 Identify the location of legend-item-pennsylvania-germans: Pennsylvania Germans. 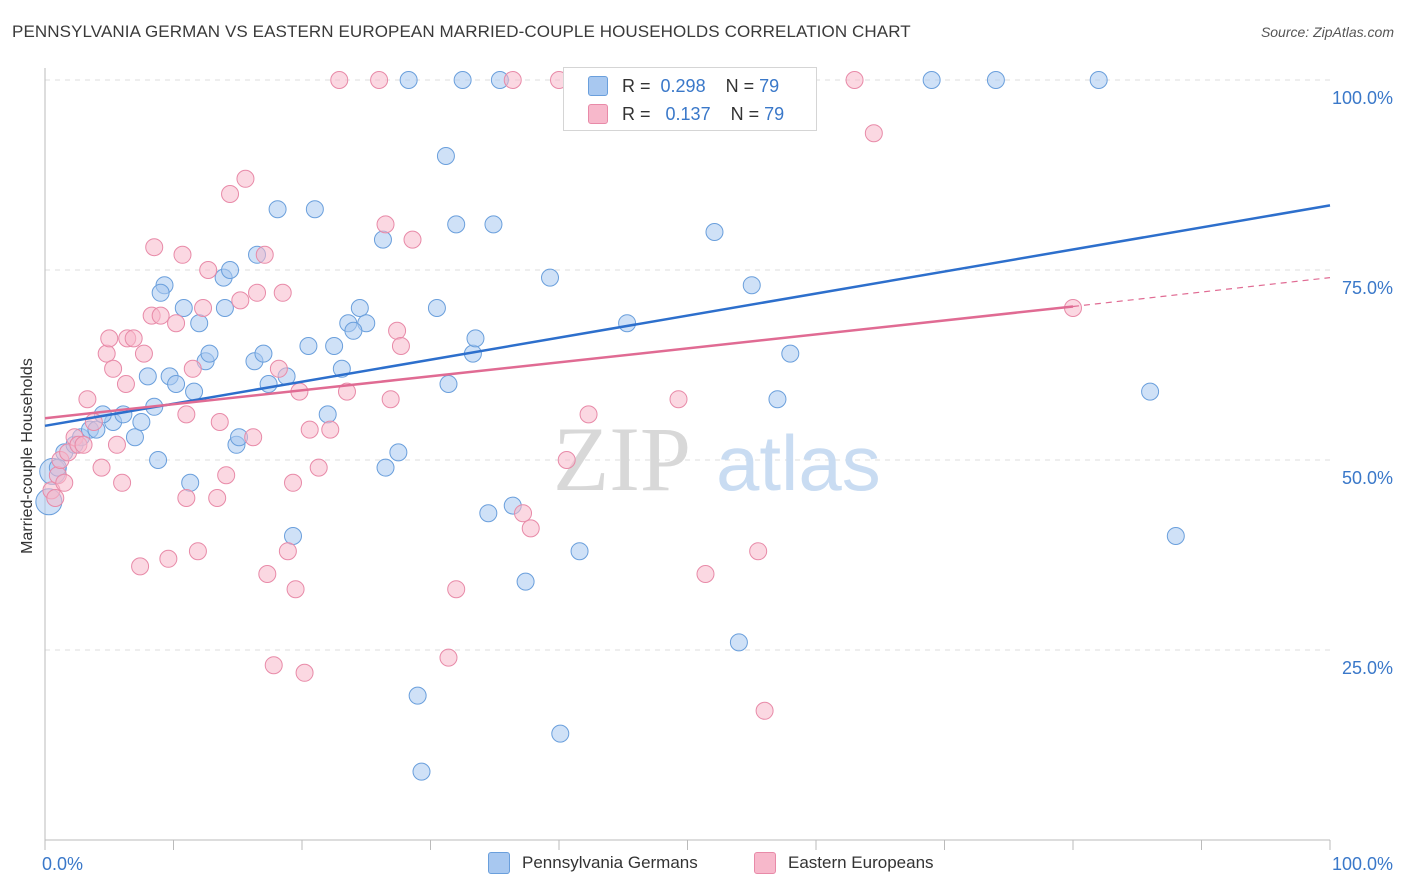
(593, 863).